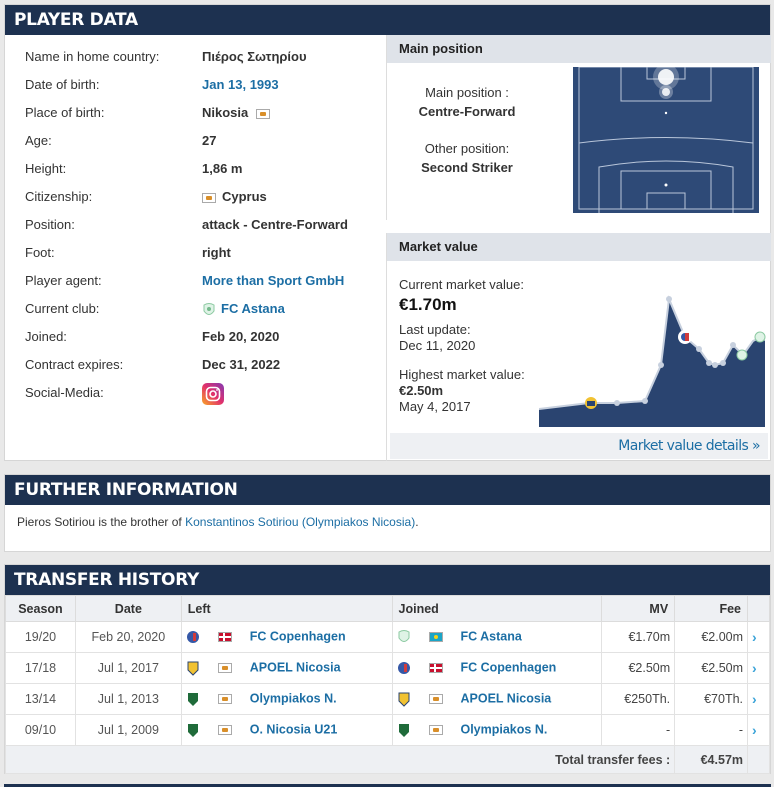 The image size is (774, 787). I want to click on other-position-info: Other position: Second Striker, so click(467, 158).